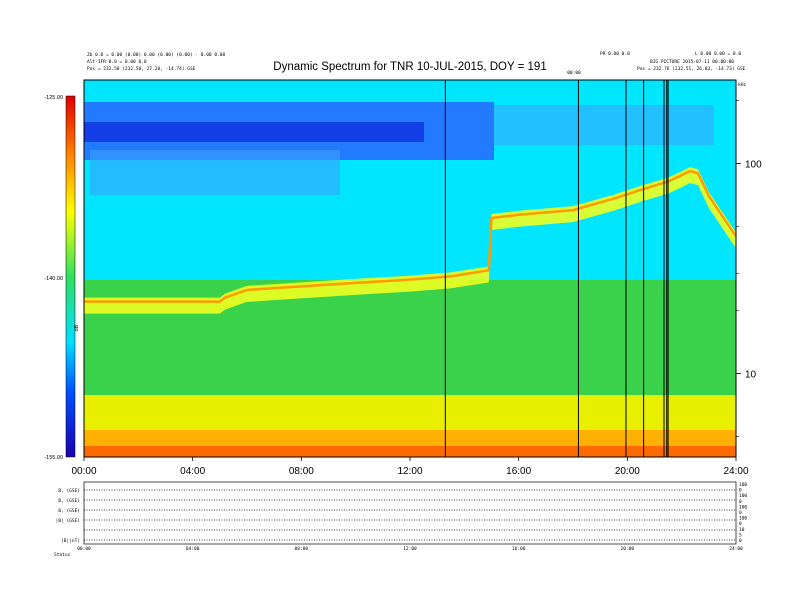 Image resolution: width=792 pixels, height=612 pixels. What do you see at coordinates (628, 549) in the screenshot?
I see `bottom-x-tick-5: 20:00` at bounding box center [628, 549].